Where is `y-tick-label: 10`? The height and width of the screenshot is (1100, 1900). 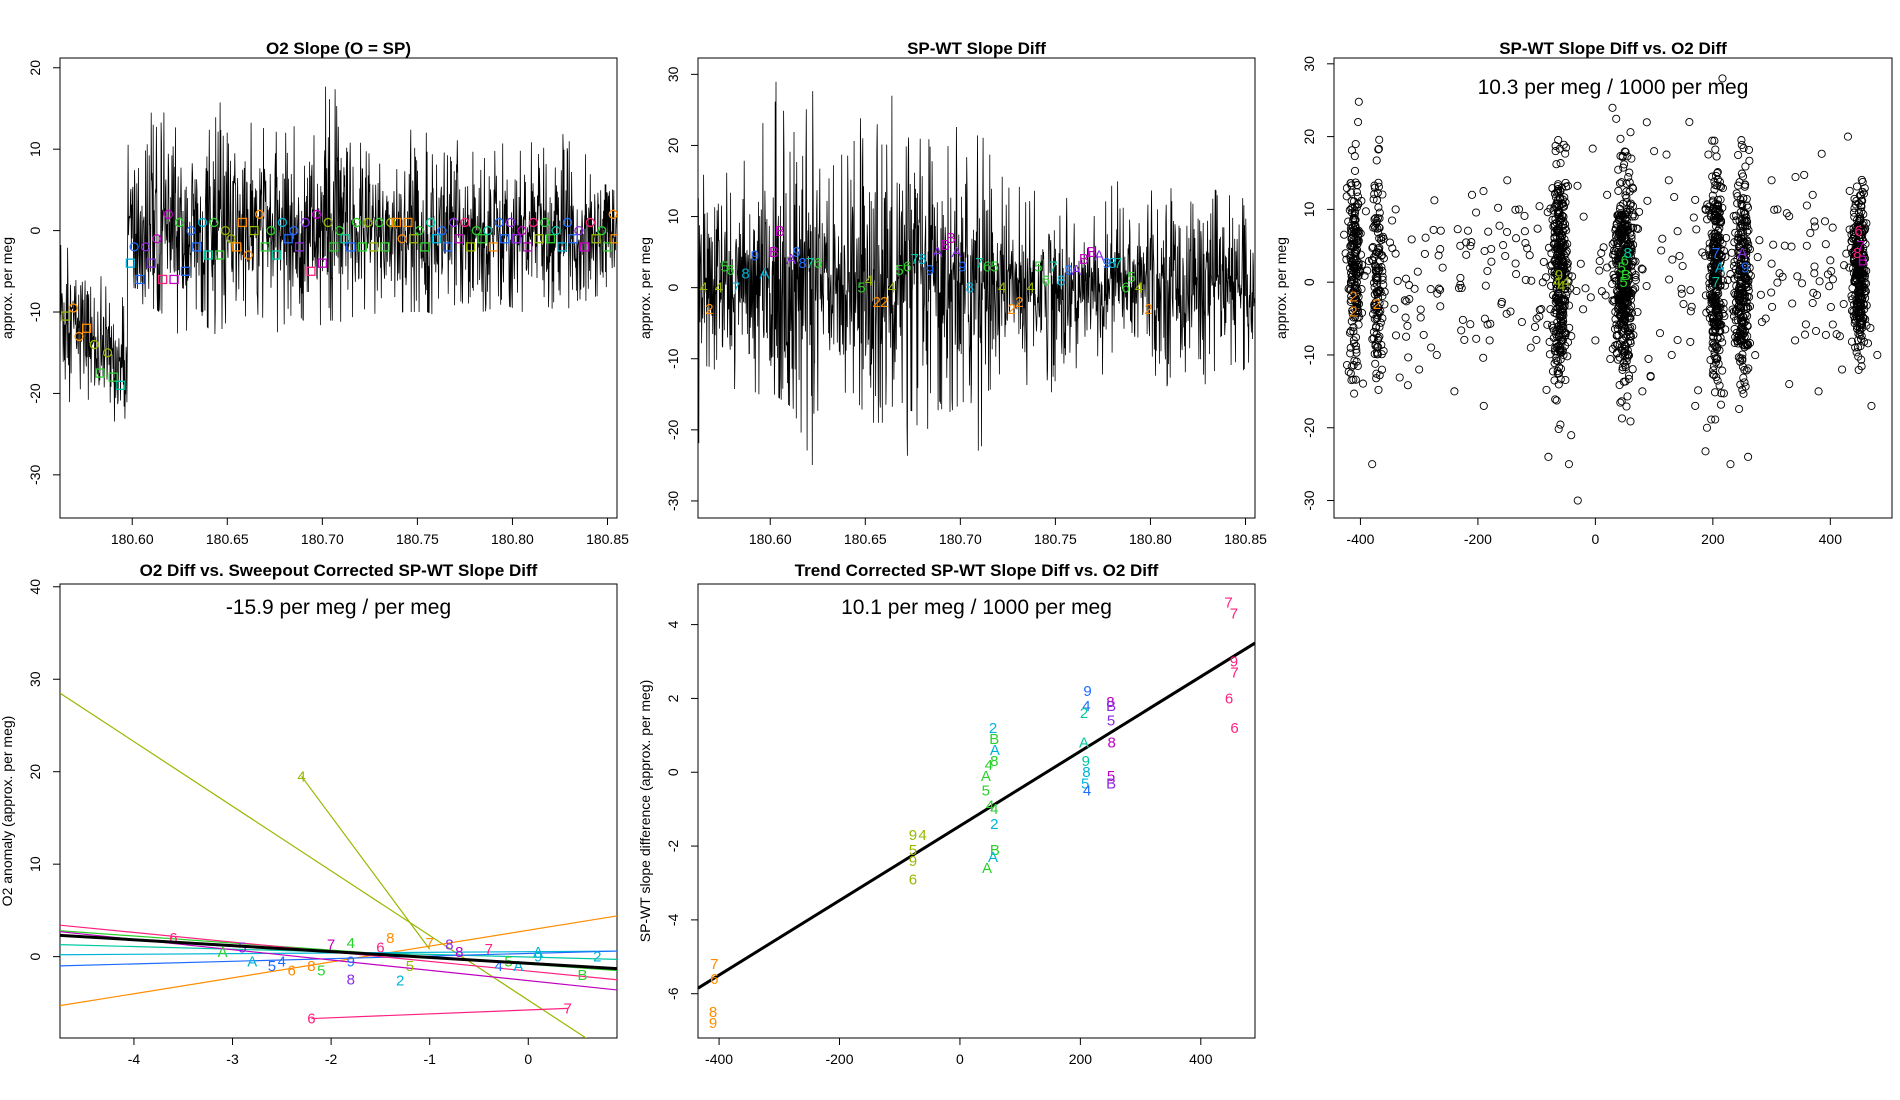 y-tick-label: 10 is located at coordinates (1309, 209).